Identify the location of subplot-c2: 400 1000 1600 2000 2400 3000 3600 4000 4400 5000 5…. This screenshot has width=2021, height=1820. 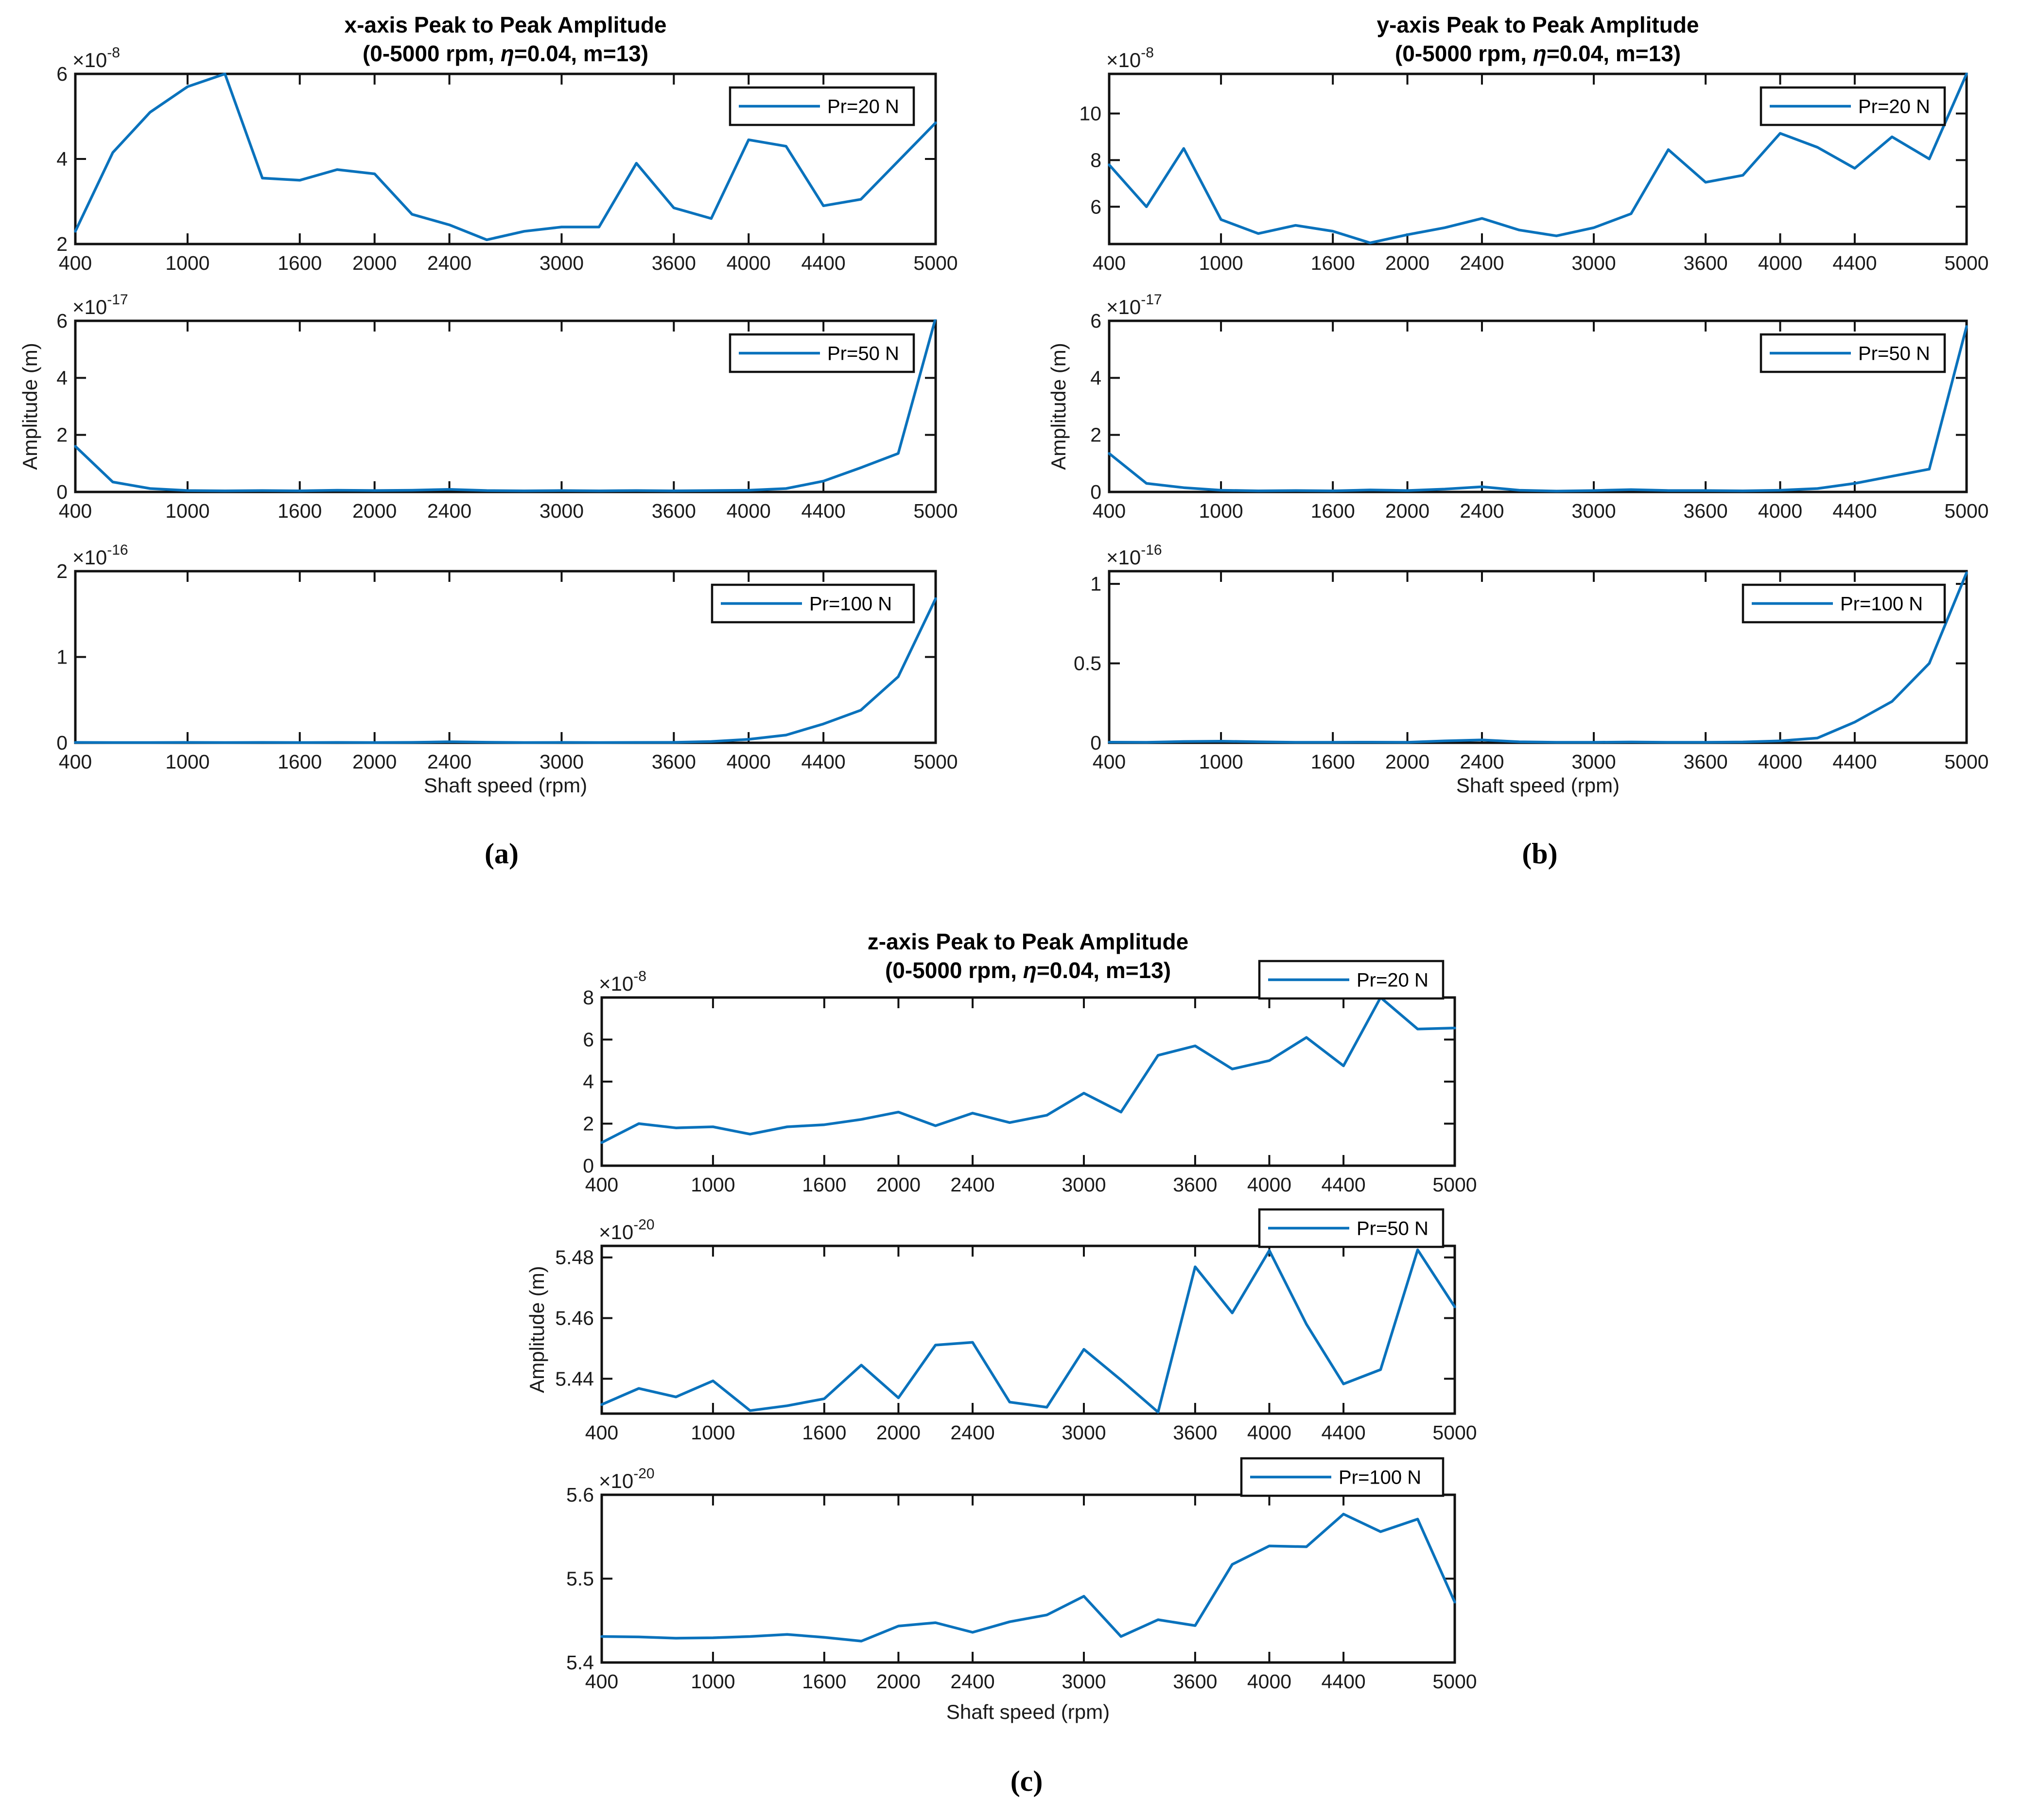
(1016, 1326).